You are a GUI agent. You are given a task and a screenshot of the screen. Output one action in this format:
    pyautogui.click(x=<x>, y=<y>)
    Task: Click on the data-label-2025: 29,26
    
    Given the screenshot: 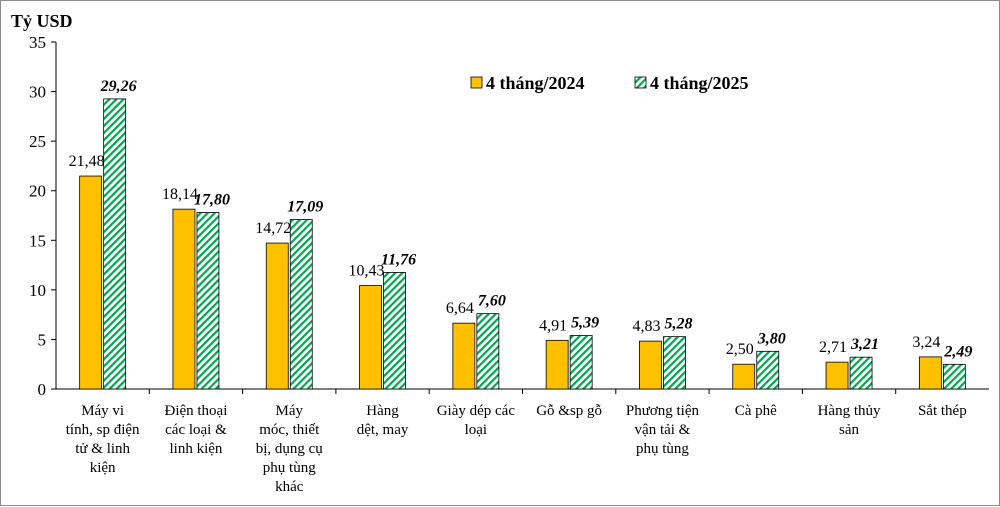 What is the action you would take?
    pyautogui.click(x=118, y=86)
    